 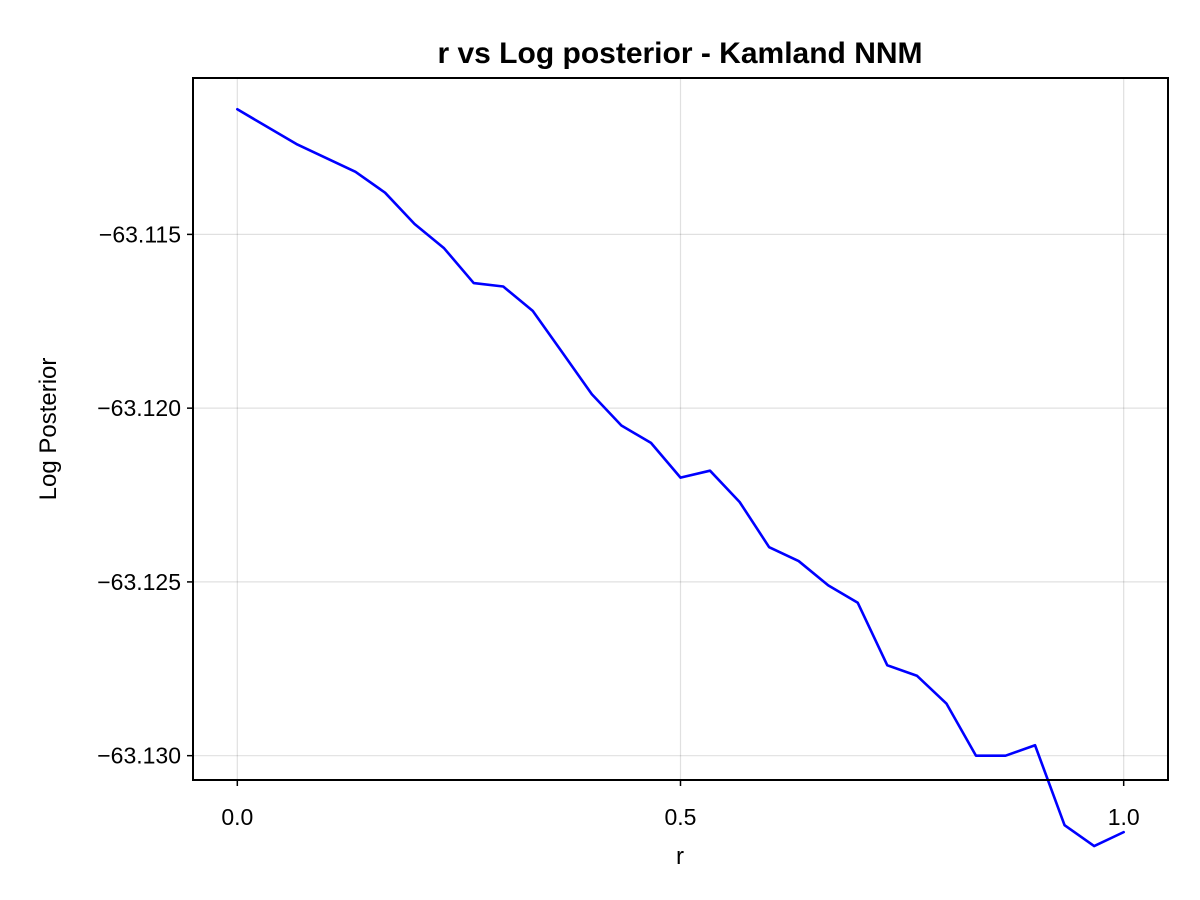 What do you see at coordinates (139, 756) in the screenshot?
I see `y-tick-label: −63.130` at bounding box center [139, 756].